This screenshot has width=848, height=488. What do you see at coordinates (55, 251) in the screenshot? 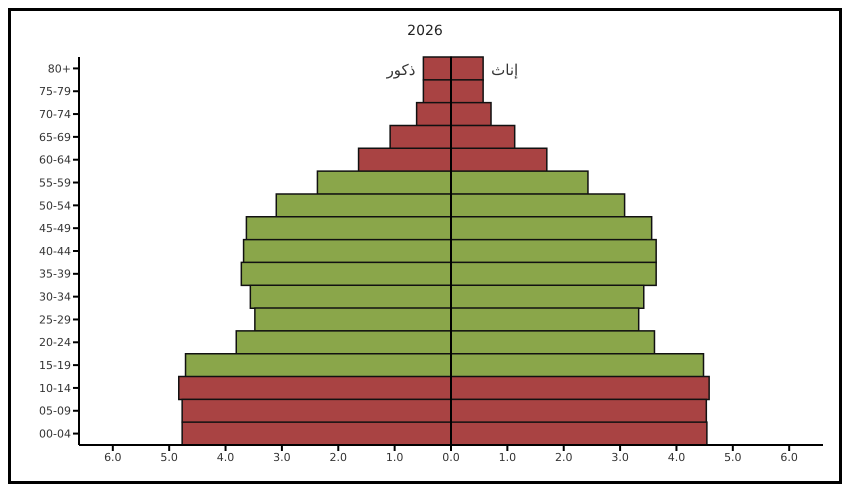
I see `y-tick-label: 40-44` at bounding box center [55, 251].